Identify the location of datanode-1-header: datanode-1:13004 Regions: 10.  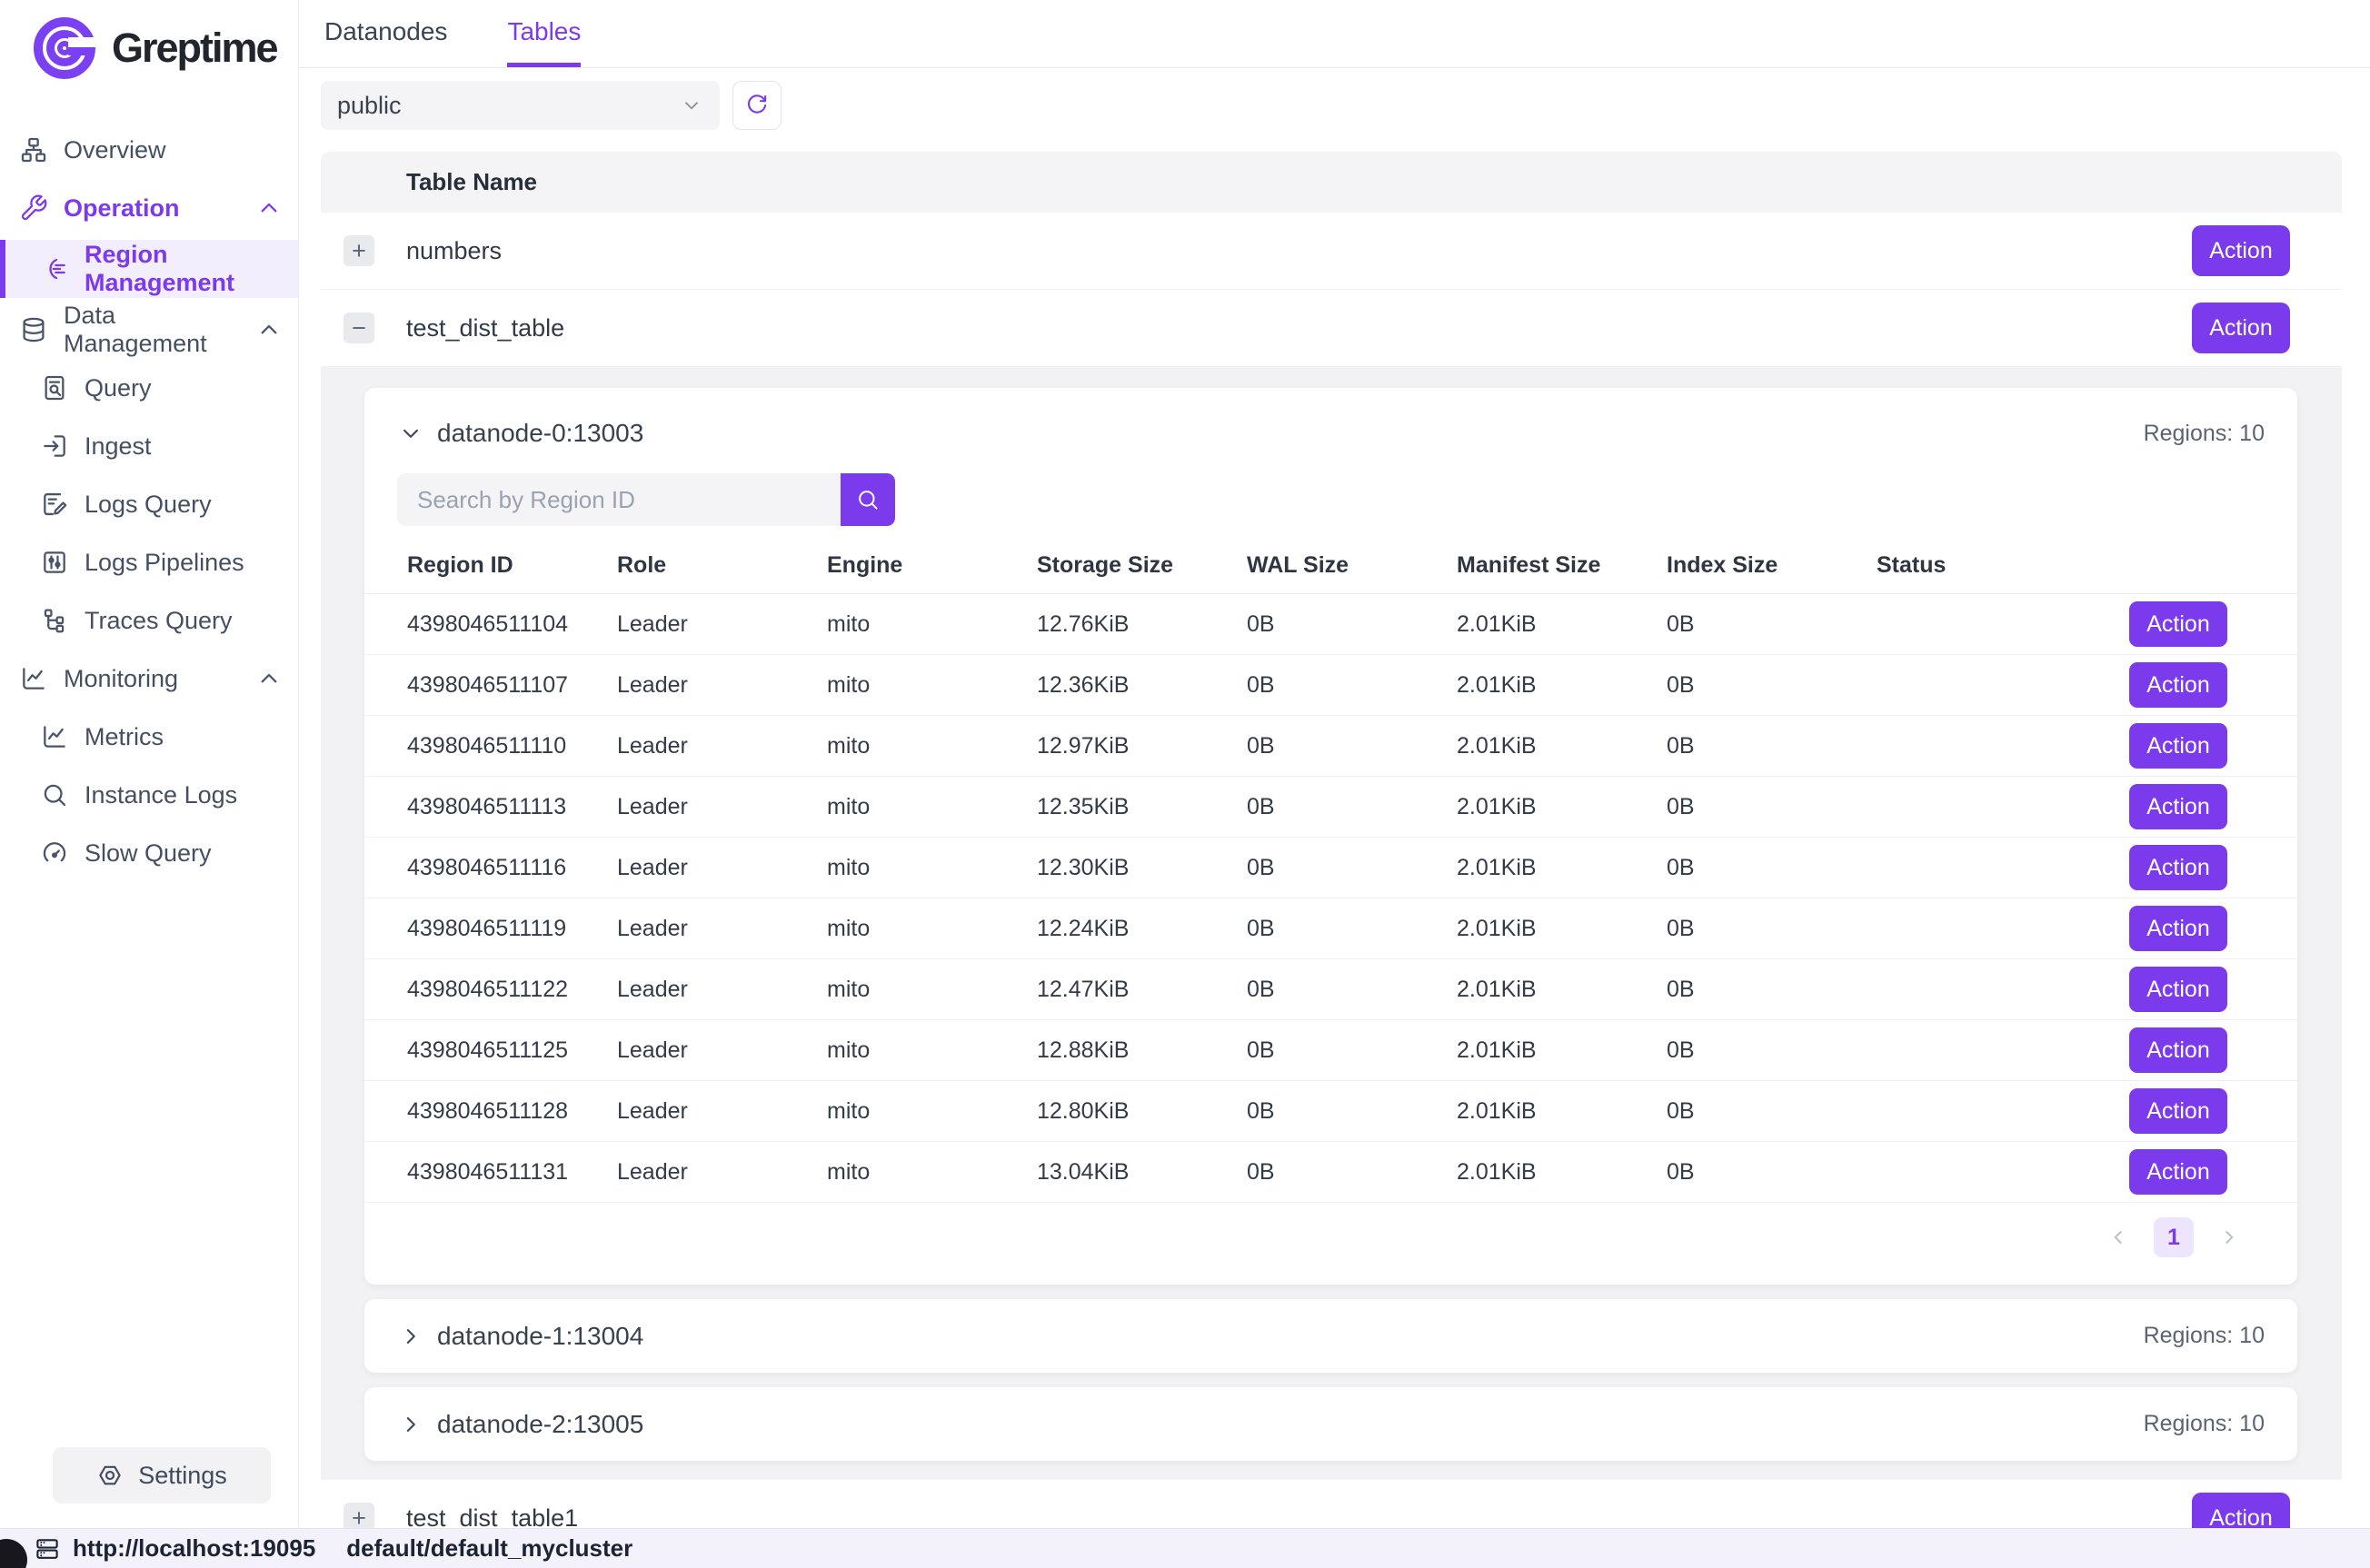
(1330, 1336).